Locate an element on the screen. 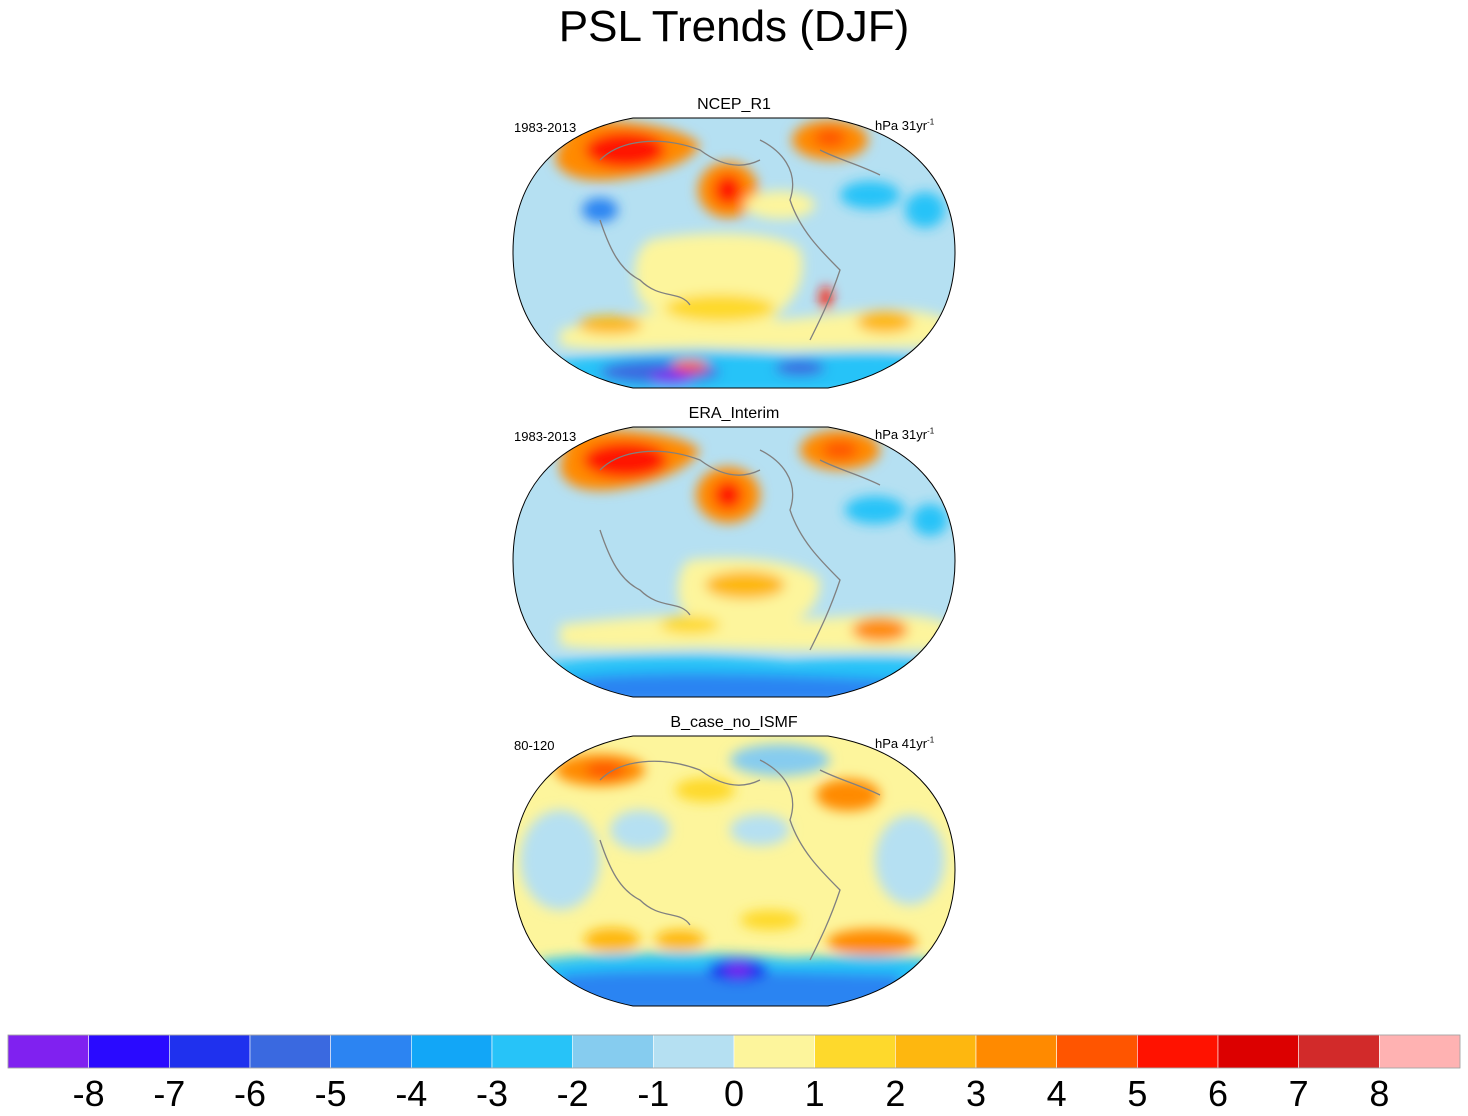 The image size is (1468, 1116). panel-title-bcase: B_case_no_ISMF is located at coordinates (734, 722).